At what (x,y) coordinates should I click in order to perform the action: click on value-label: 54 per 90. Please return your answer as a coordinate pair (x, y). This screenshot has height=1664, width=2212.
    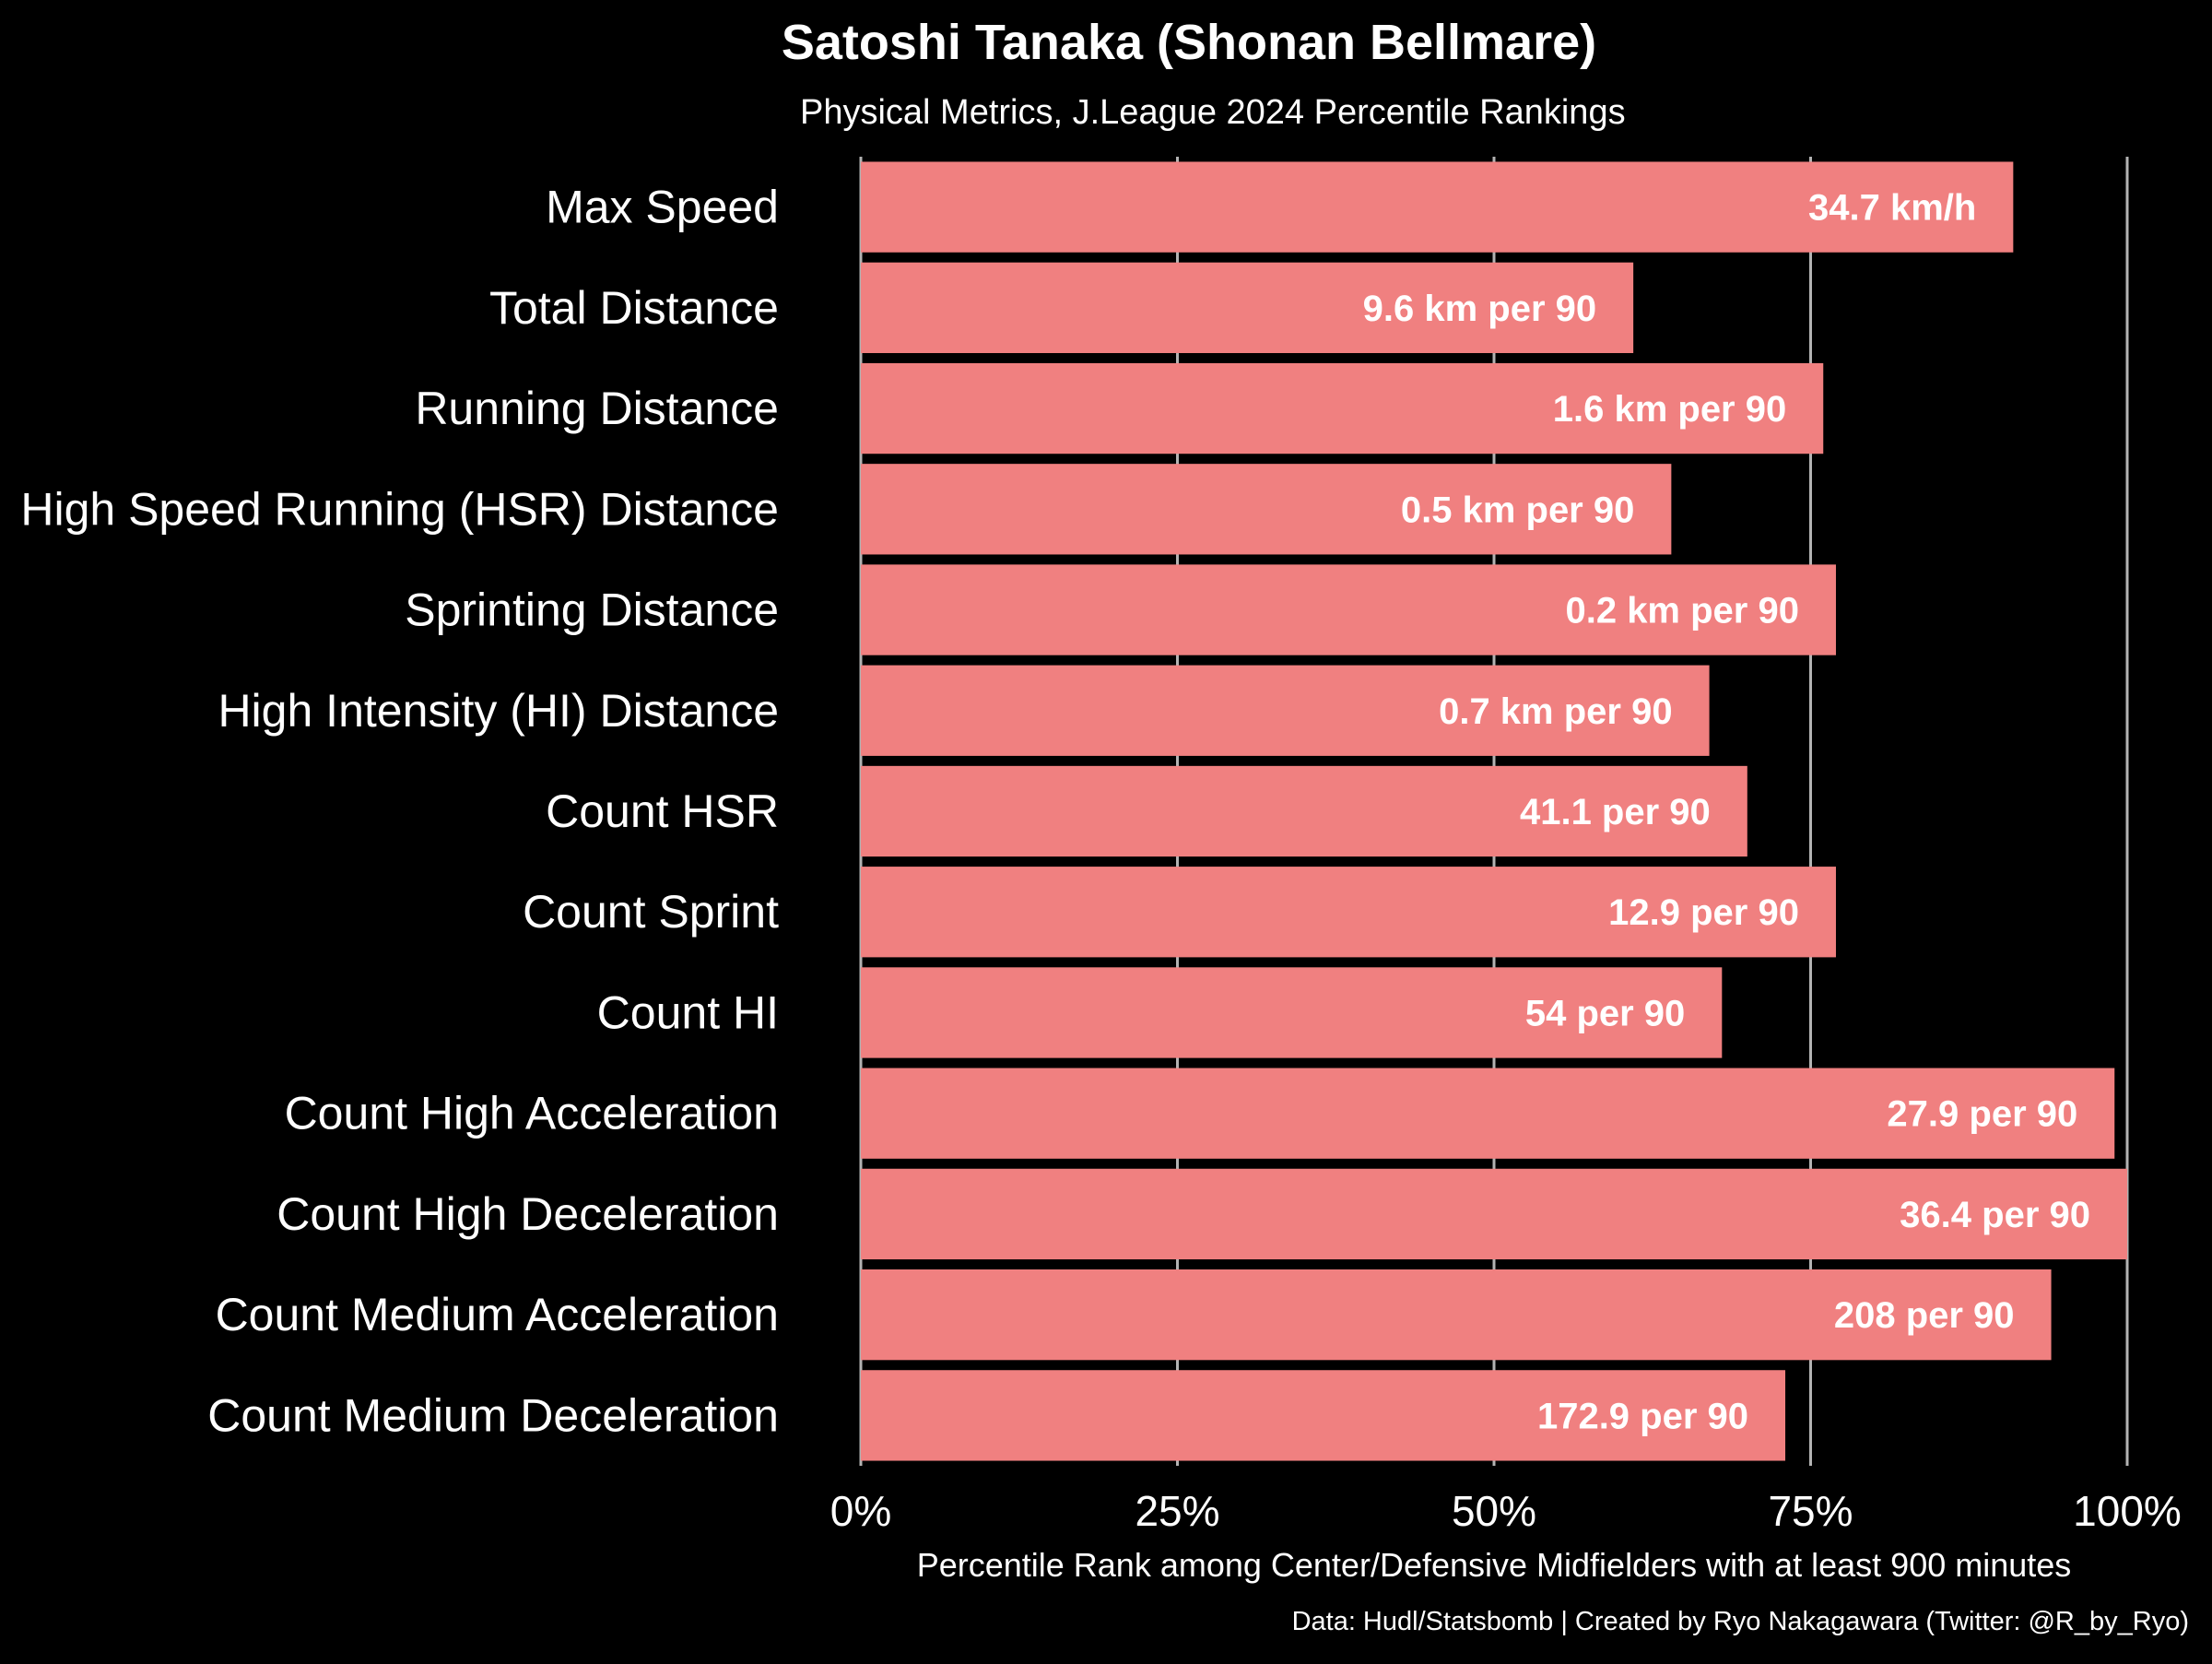
    Looking at the image, I should click on (1605, 1013).